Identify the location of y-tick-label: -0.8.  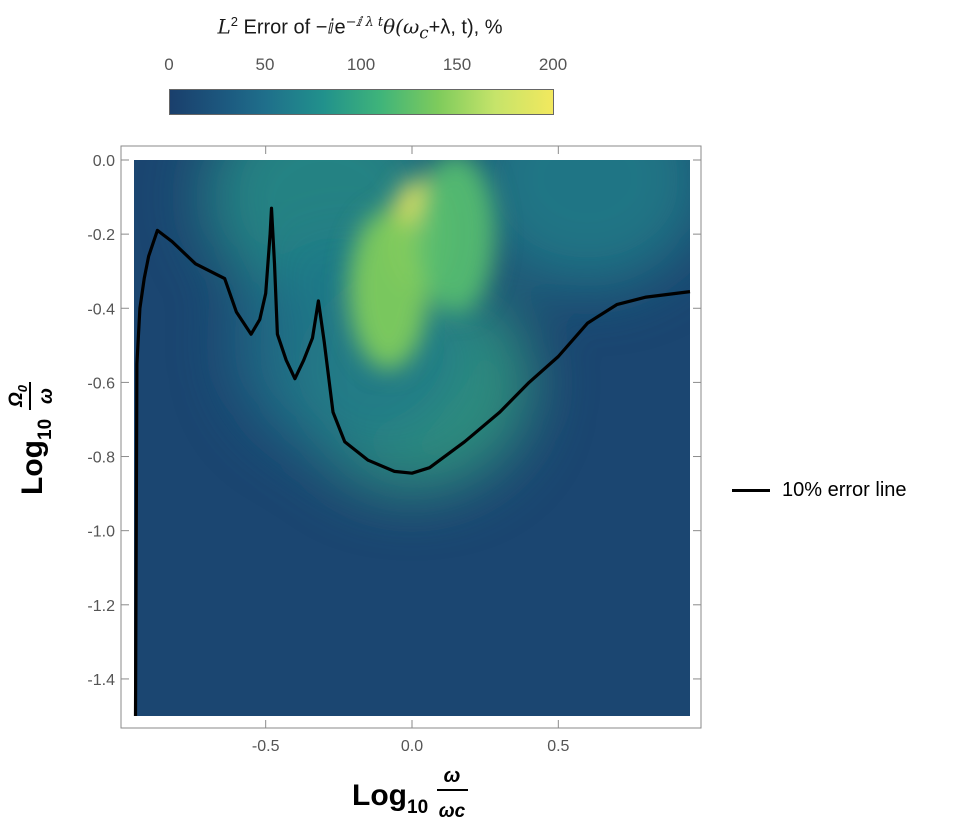
(101, 458).